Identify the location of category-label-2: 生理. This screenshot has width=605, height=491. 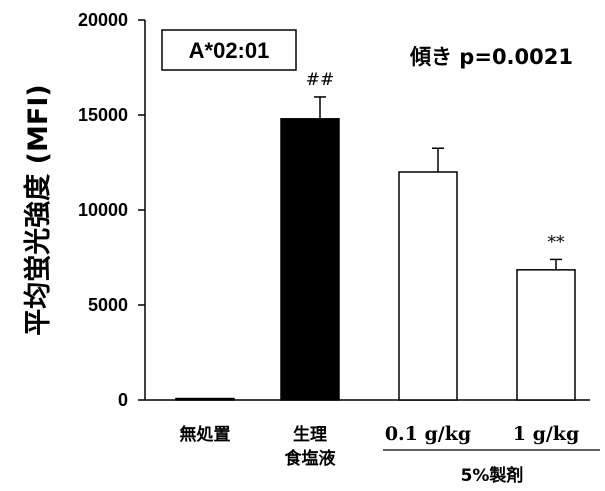
(310, 434).